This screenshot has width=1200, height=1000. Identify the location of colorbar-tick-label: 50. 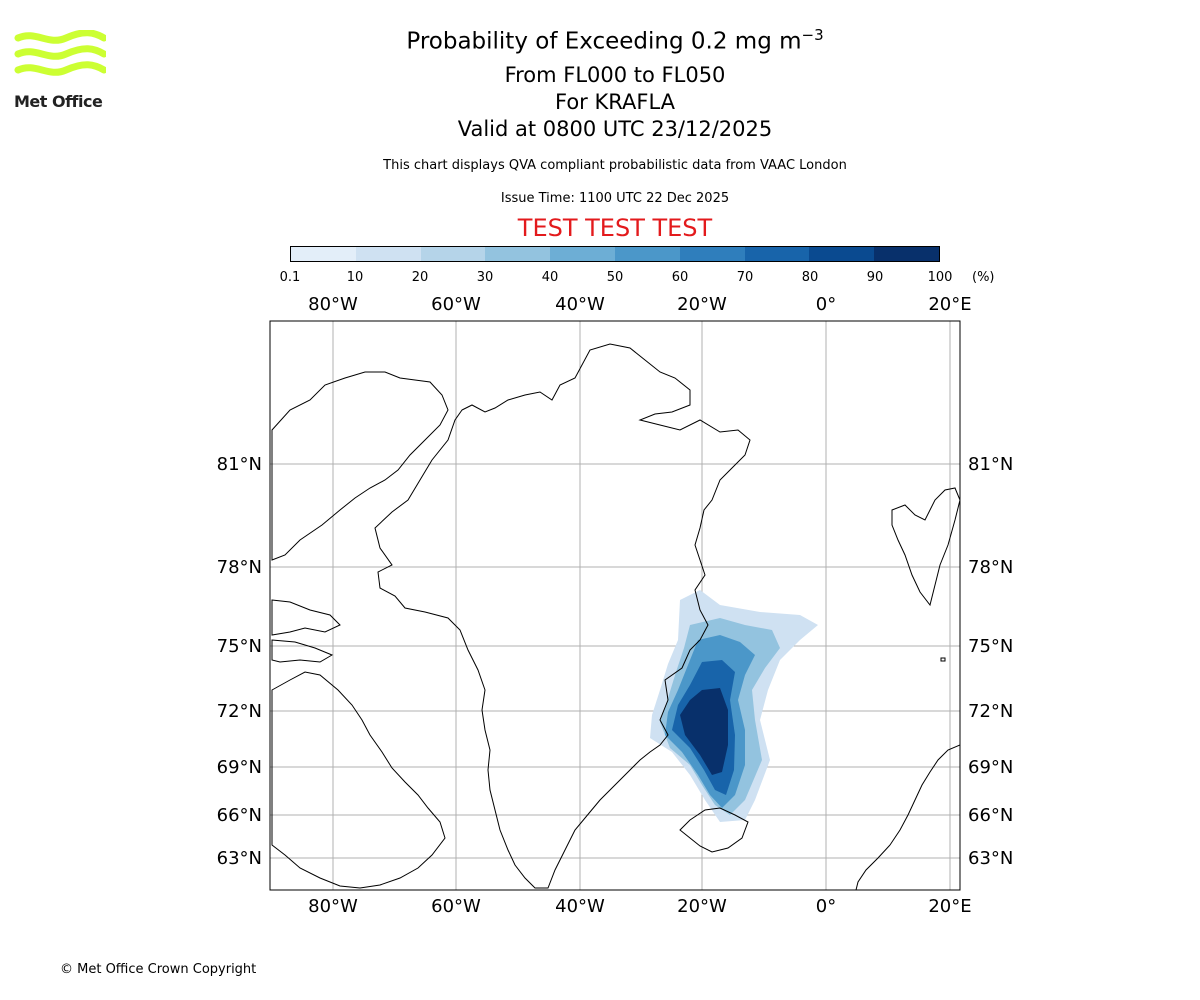
(615, 277).